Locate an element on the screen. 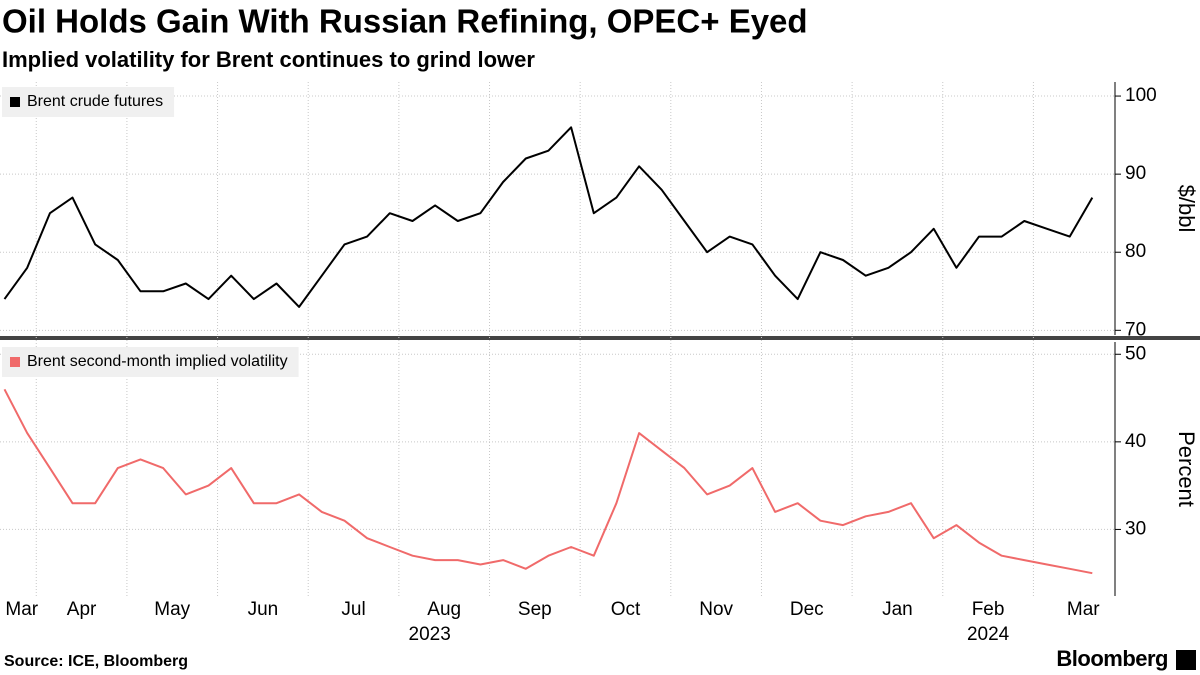  y-tick-label: 40 is located at coordinates (1135, 441).